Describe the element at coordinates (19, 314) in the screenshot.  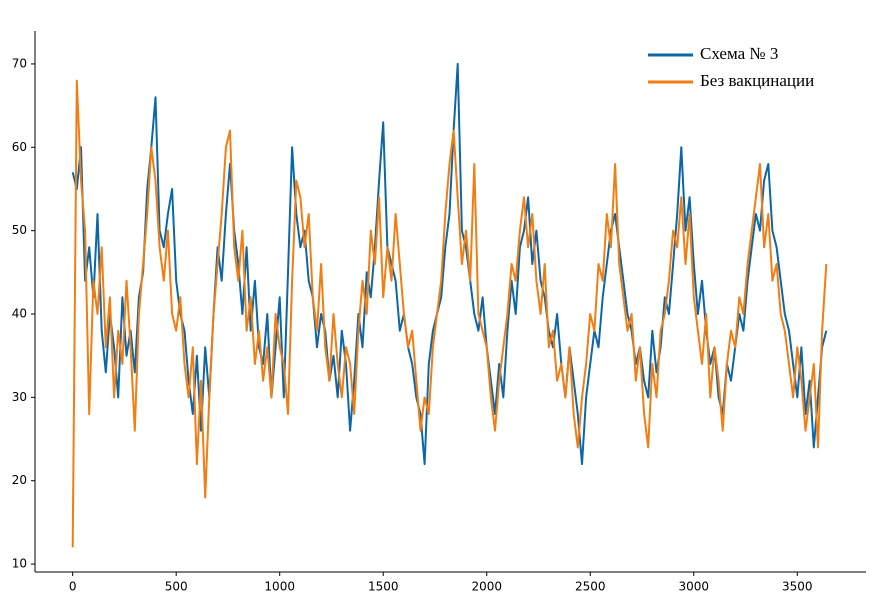
I see `y-tick-label: 40` at that location.